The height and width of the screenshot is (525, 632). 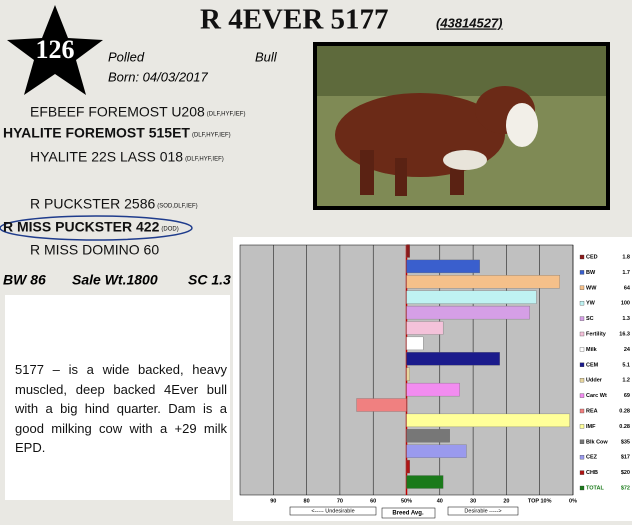 What do you see at coordinates (626, 257) in the screenshot?
I see `legend-epd: 1.8` at bounding box center [626, 257].